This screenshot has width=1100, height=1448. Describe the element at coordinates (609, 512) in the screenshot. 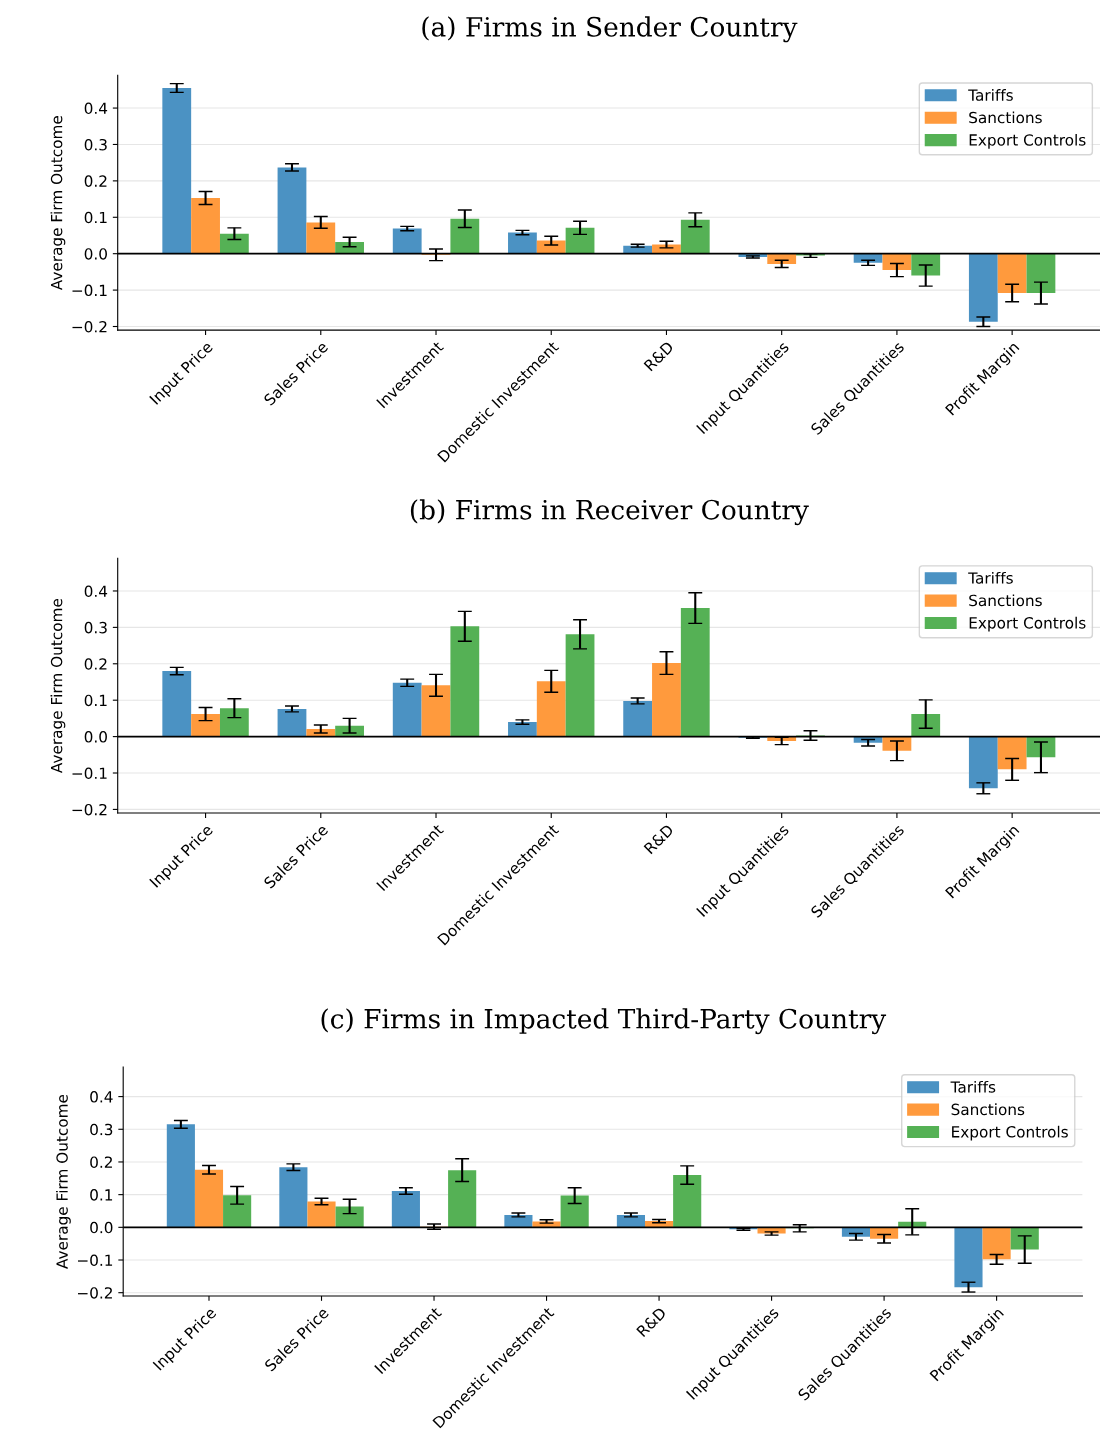

I see `chart-title: (b) Firms in Receiver Country` at that location.